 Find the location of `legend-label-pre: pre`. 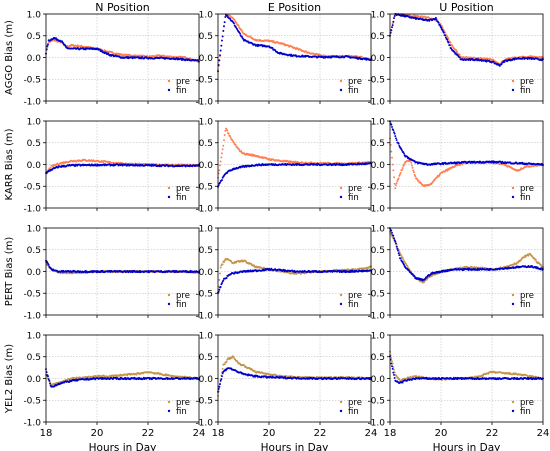

legend-label-pre: pre is located at coordinates (355, 82).